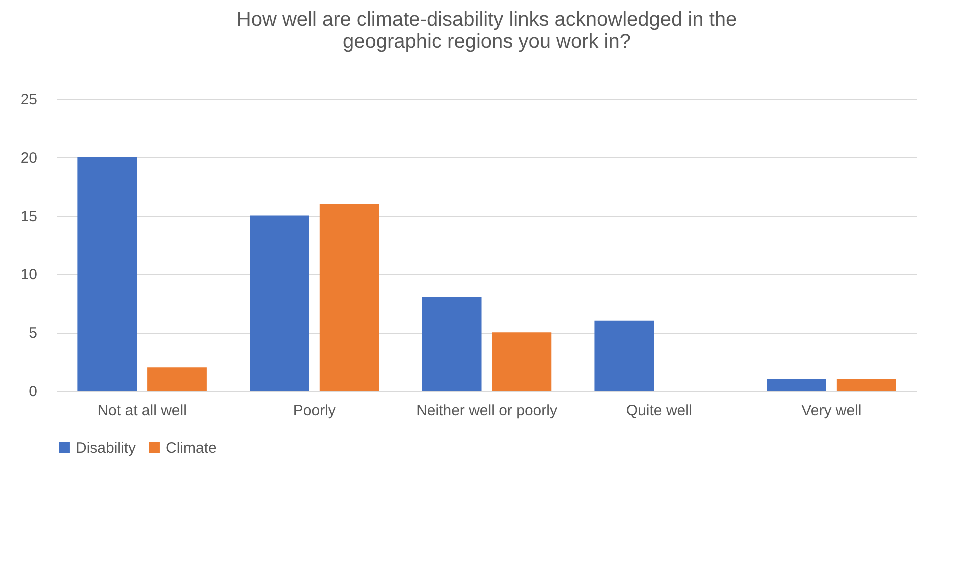 Image resolution: width=958 pixels, height=578 pixels. Describe the element at coordinates (29, 100) in the screenshot. I see `y-tick-label: 25` at that location.